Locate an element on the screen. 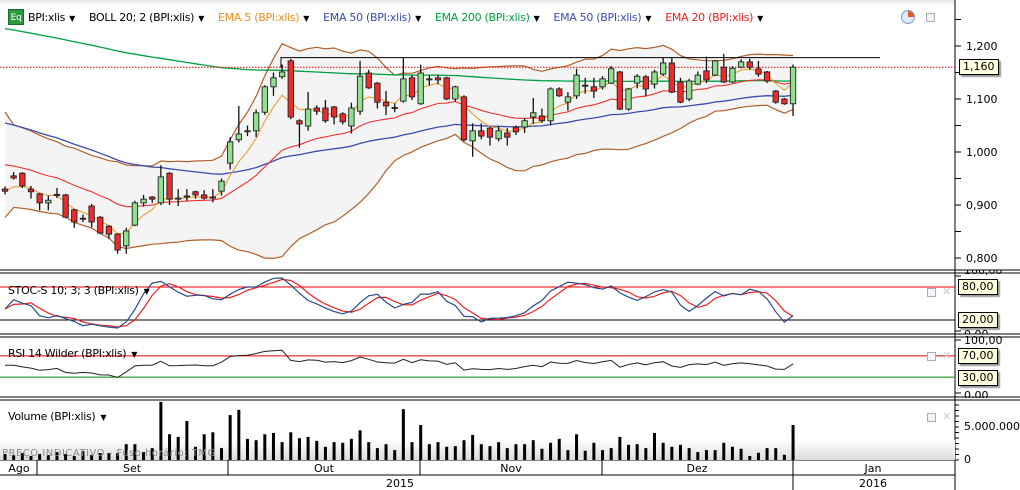 Image resolution: width=1020 pixels, height=490 pixels. legend-ema5-label: EMA 5 (BPI:xlis) is located at coordinates (259, 17).